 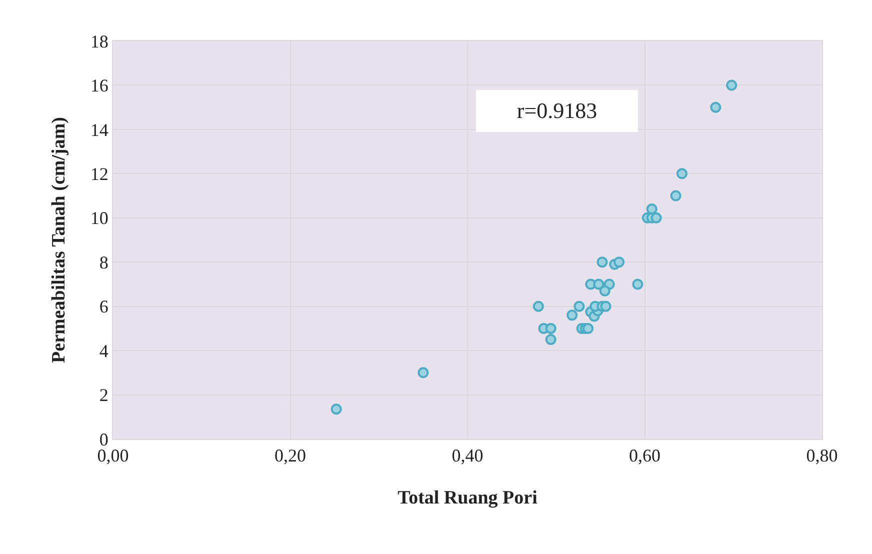 What do you see at coordinates (103, 395) in the screenshot?
I see `y-tick-label: 2` at bounding box center [103, 395].